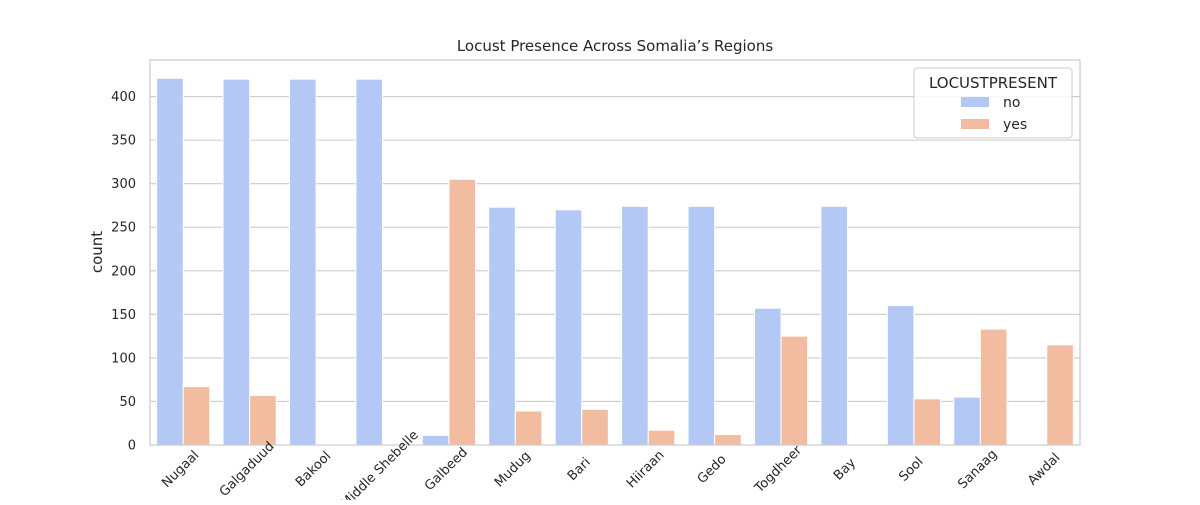 The height and width of the screenshot is (505, 1200). What do you see at coordinates (123, 315) in the screenshot?
I see `y-tick-label-150: 150` at bounding box center [123, 315].